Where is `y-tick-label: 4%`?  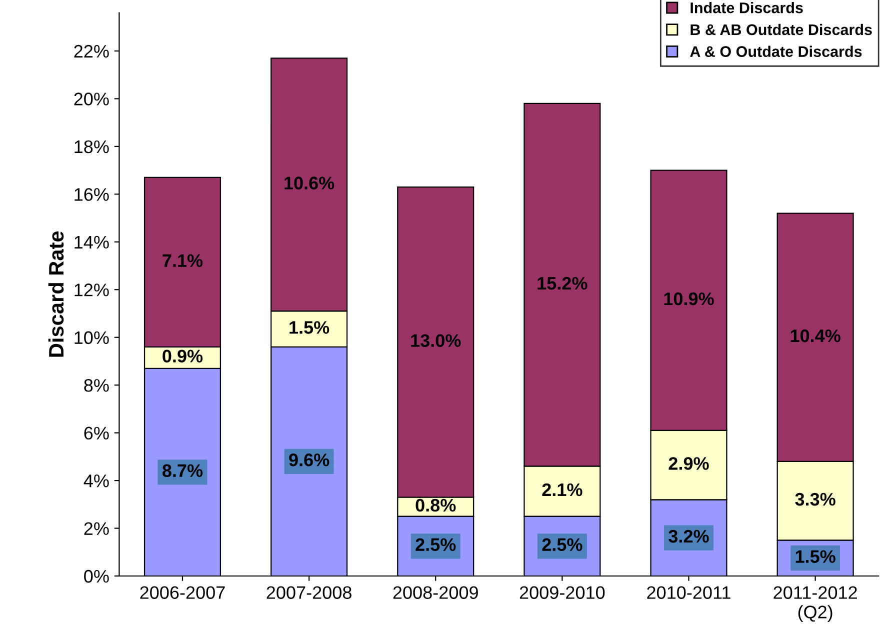
y-tick-label: 4% is located at coordinates (96, 481).